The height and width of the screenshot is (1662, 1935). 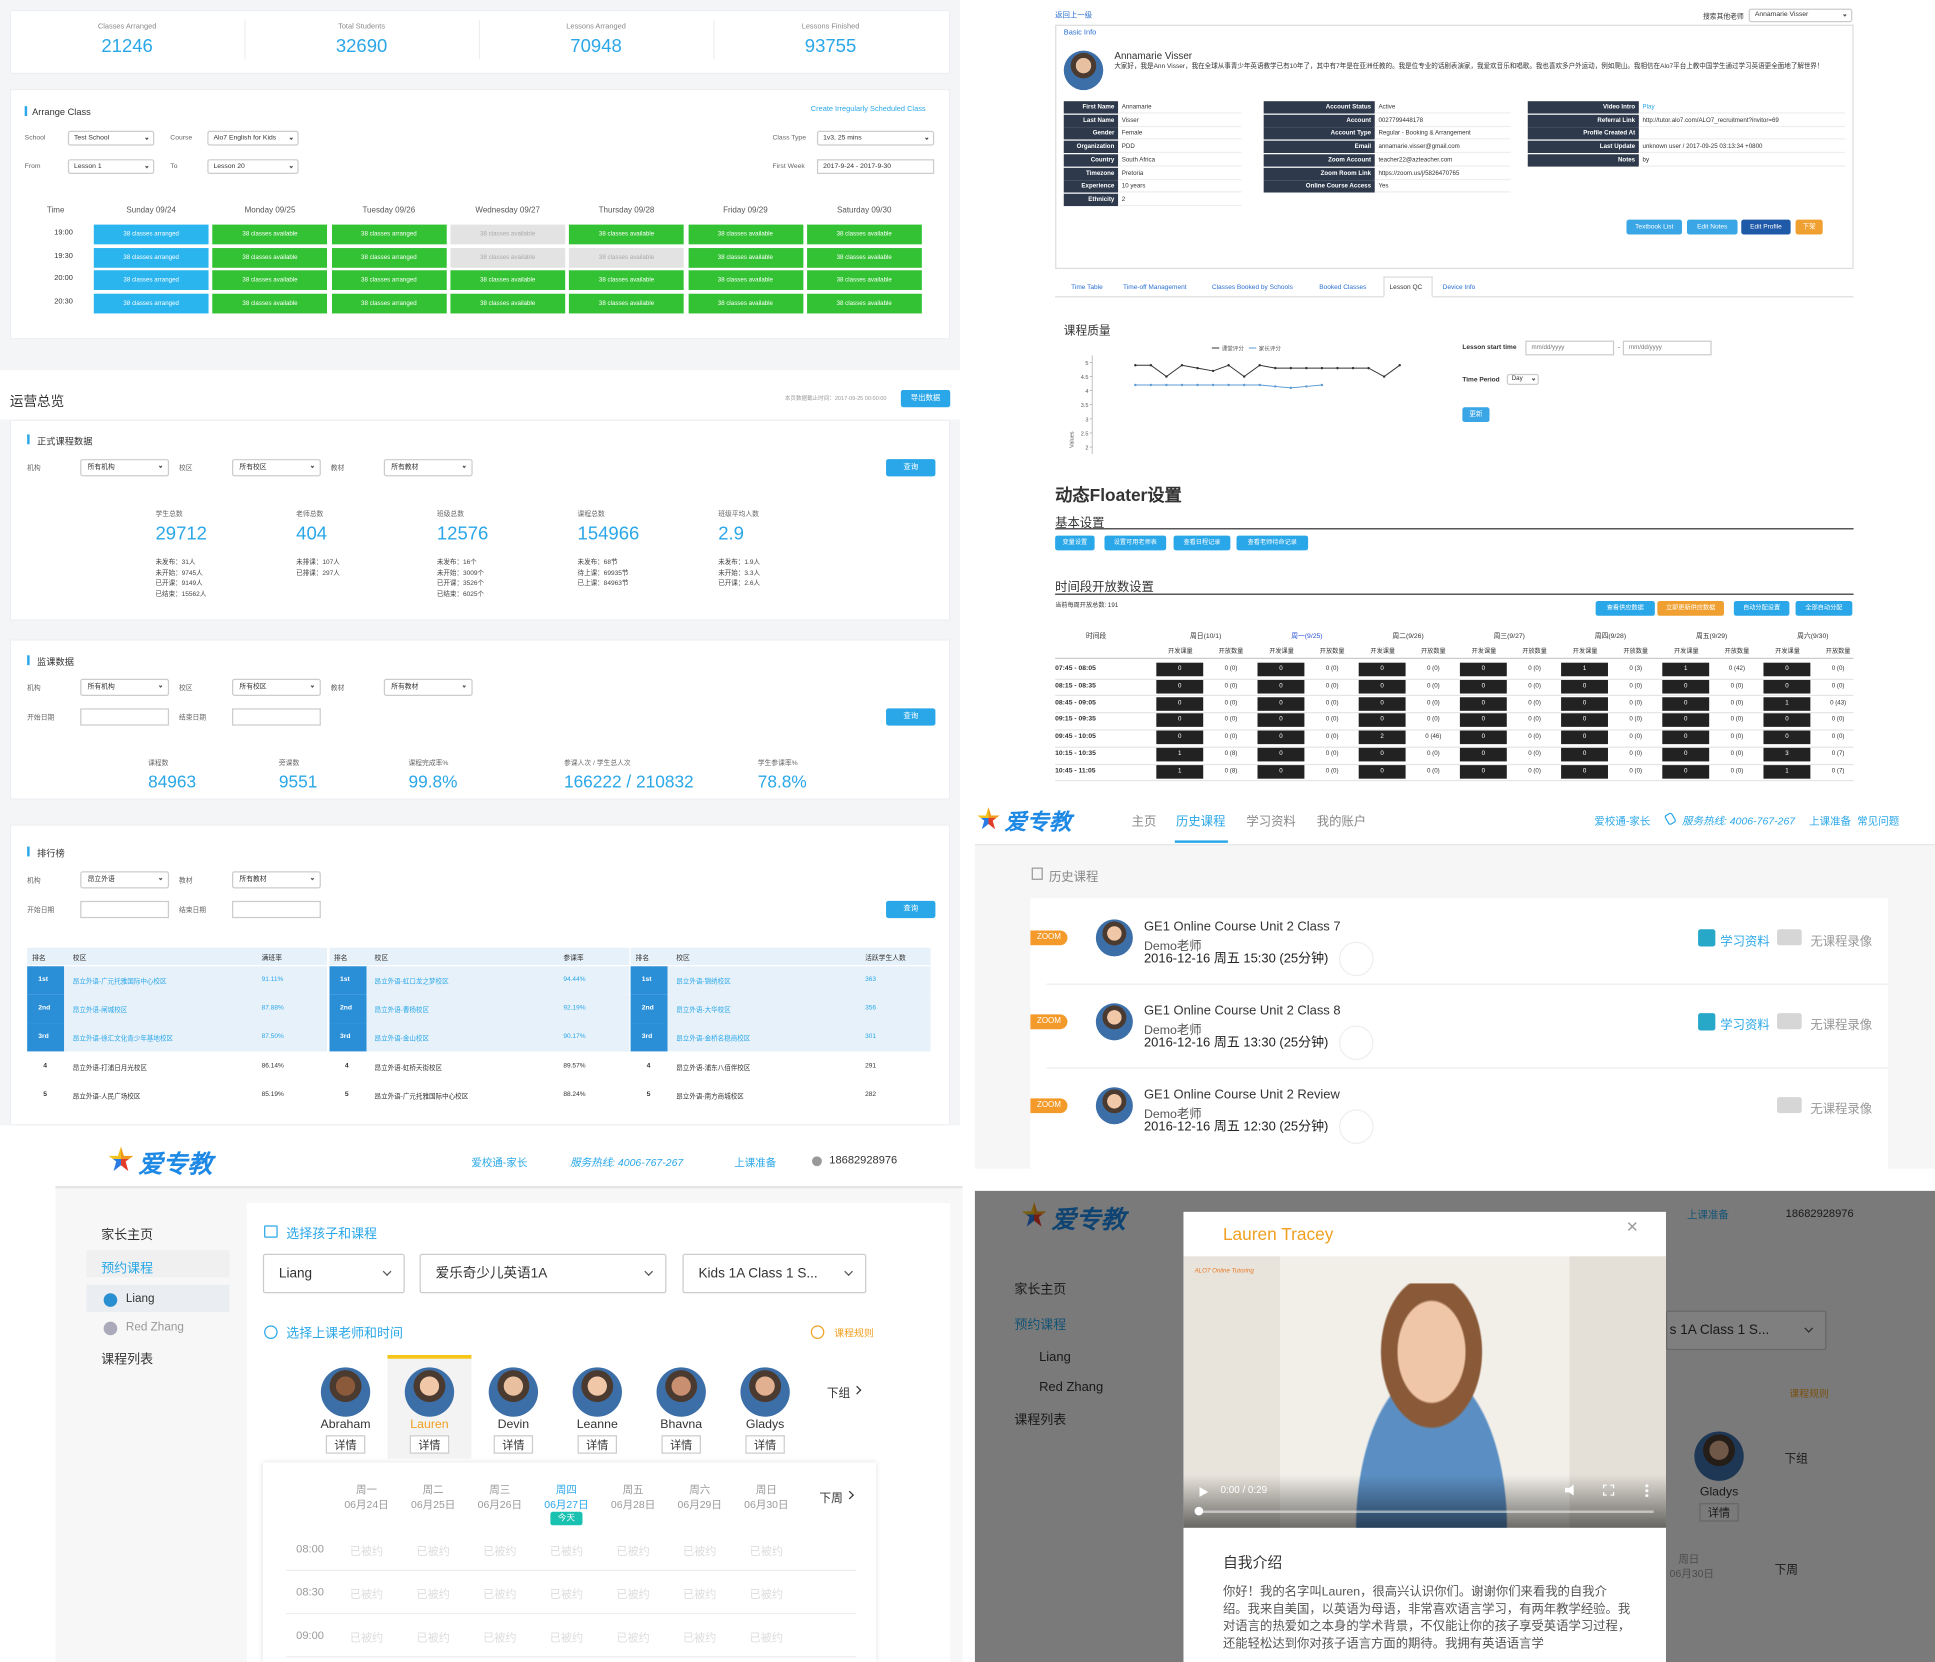 What do you see at coordinates (1476, 415) in the screenshot?
I see `update-button: 更新` at bounding box center [1476, 415].